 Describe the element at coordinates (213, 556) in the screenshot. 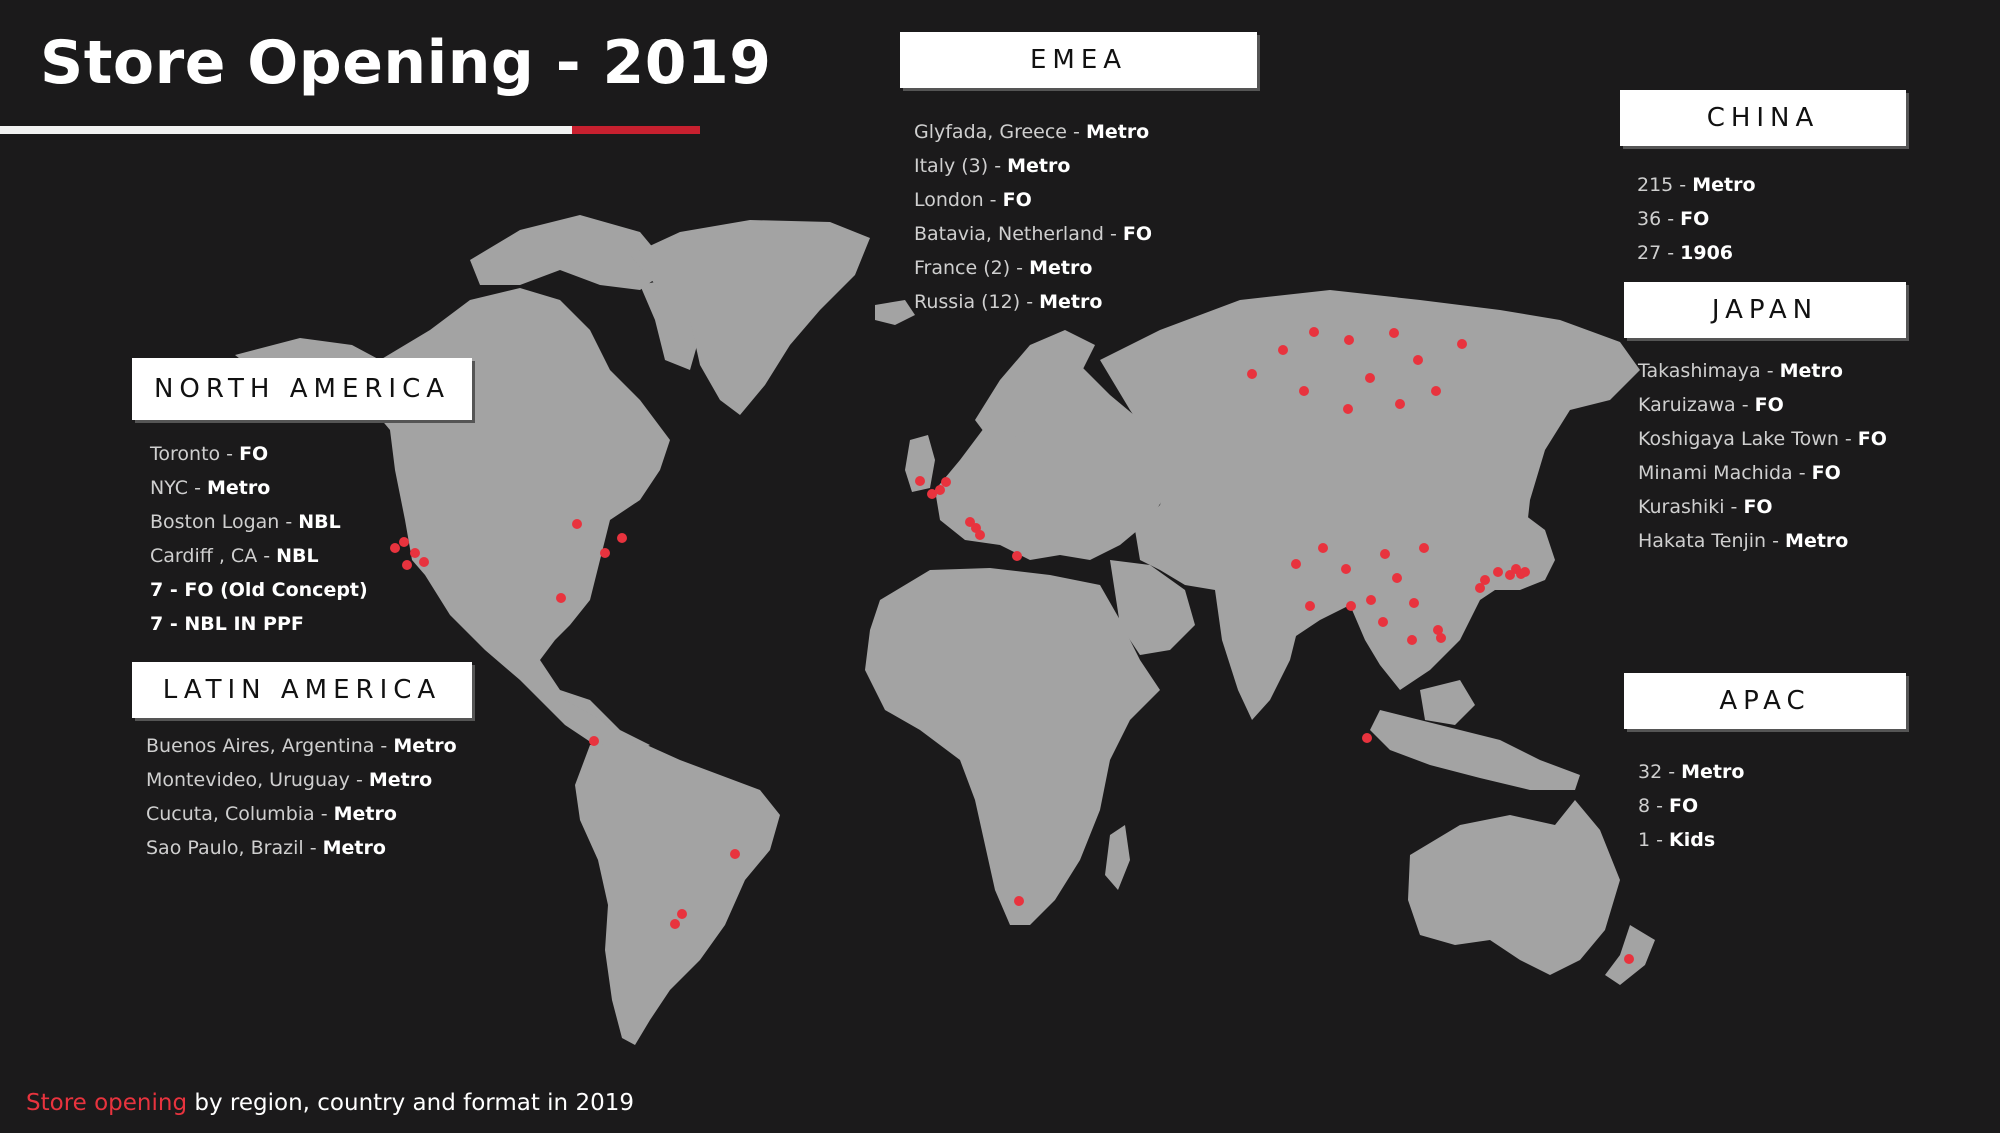

I see `store-location: Cardiff , CA -` at that location.